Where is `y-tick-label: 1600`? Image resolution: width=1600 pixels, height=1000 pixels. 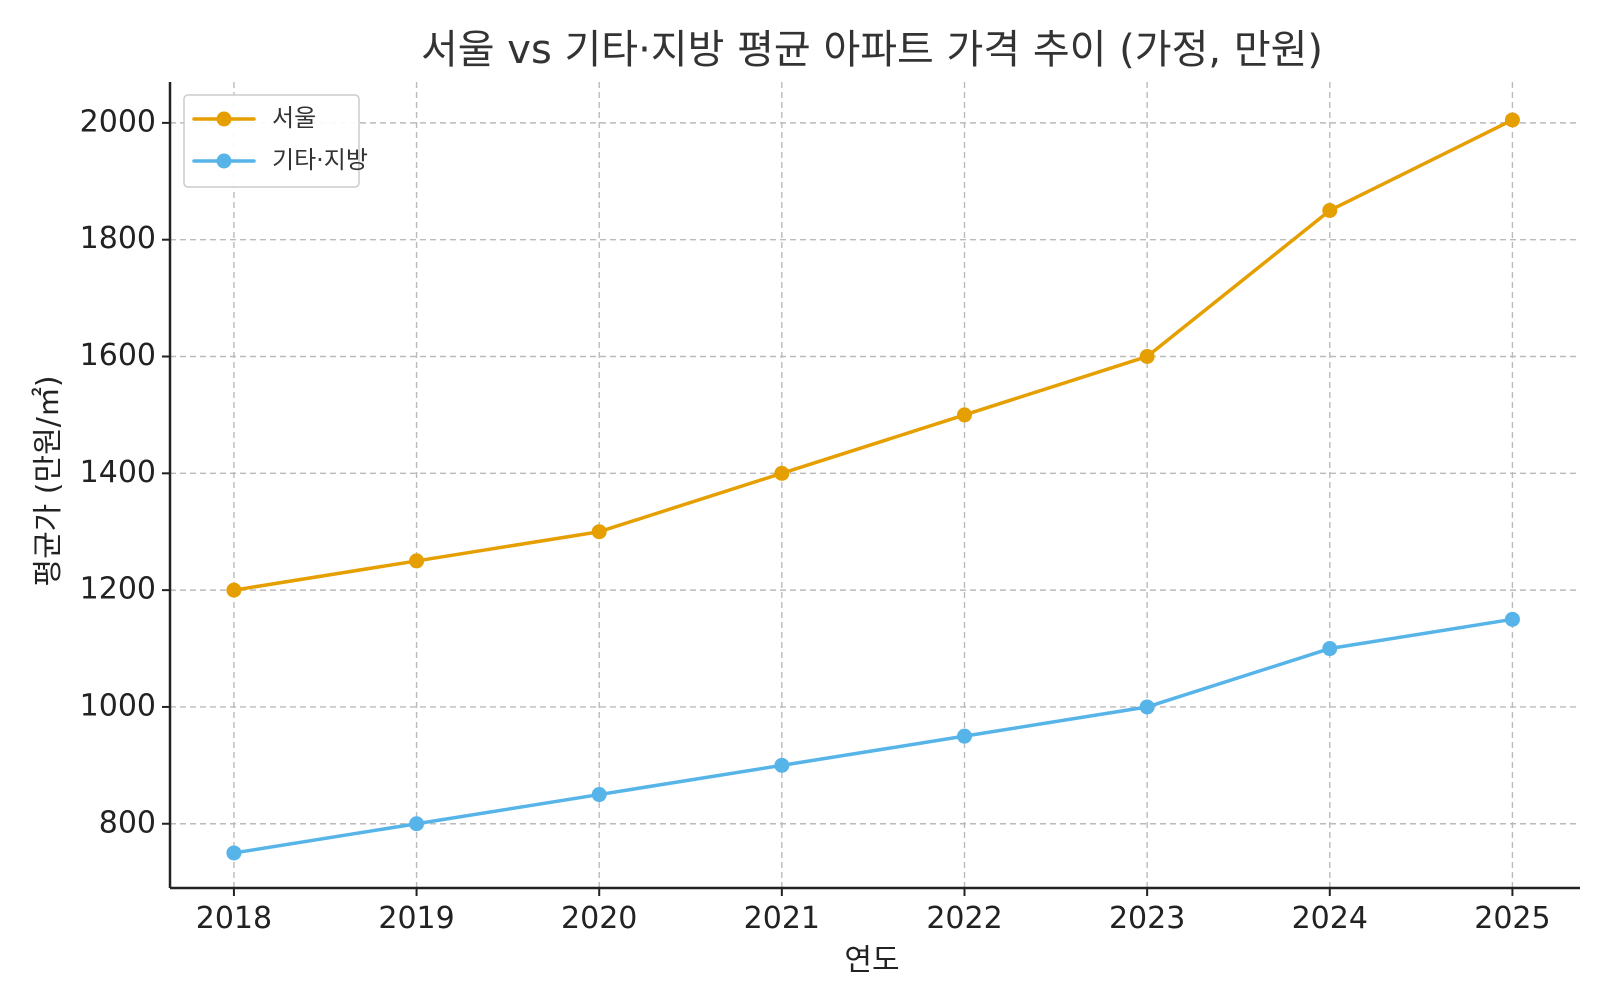 y-tick-label: 1600 is located at coordinates (118, 355).